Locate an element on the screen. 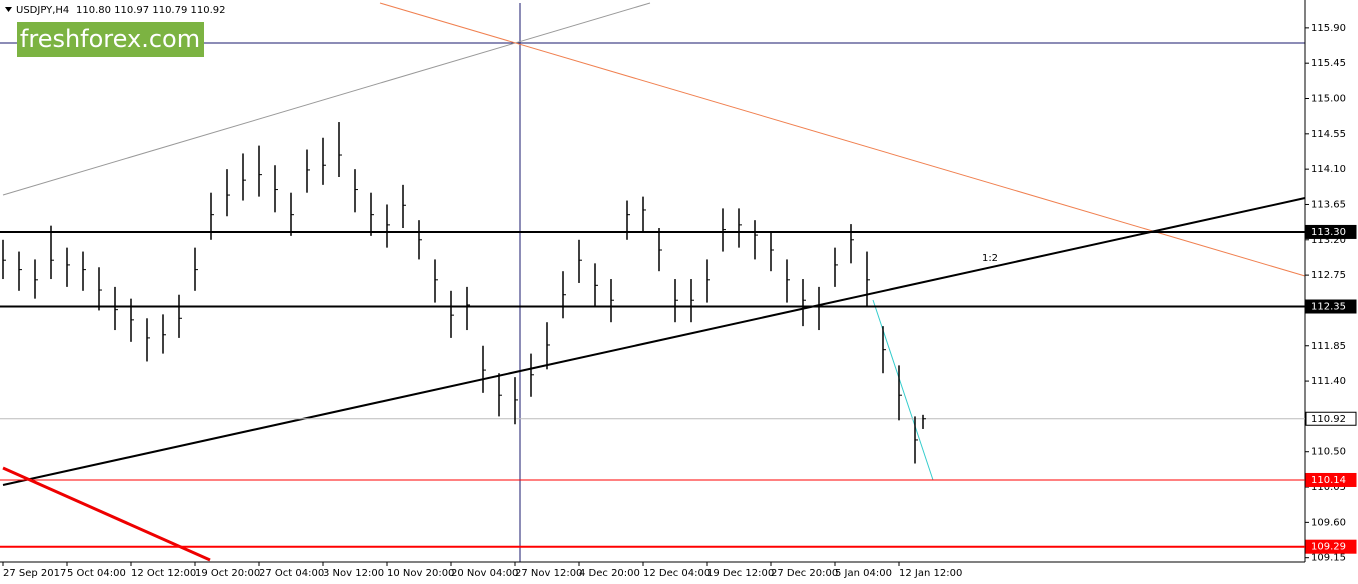  x-tick-label: 27 Oct 04:00 is located at coordinates (291, 573).